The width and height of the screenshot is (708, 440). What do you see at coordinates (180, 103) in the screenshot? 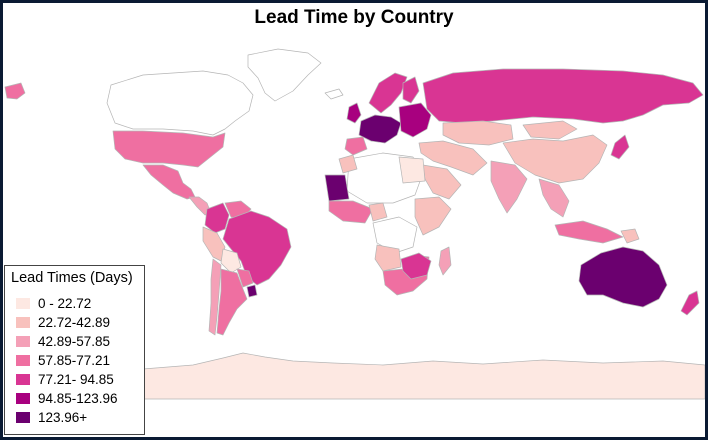
I see `region-canada` at bounding box center [180, 103].